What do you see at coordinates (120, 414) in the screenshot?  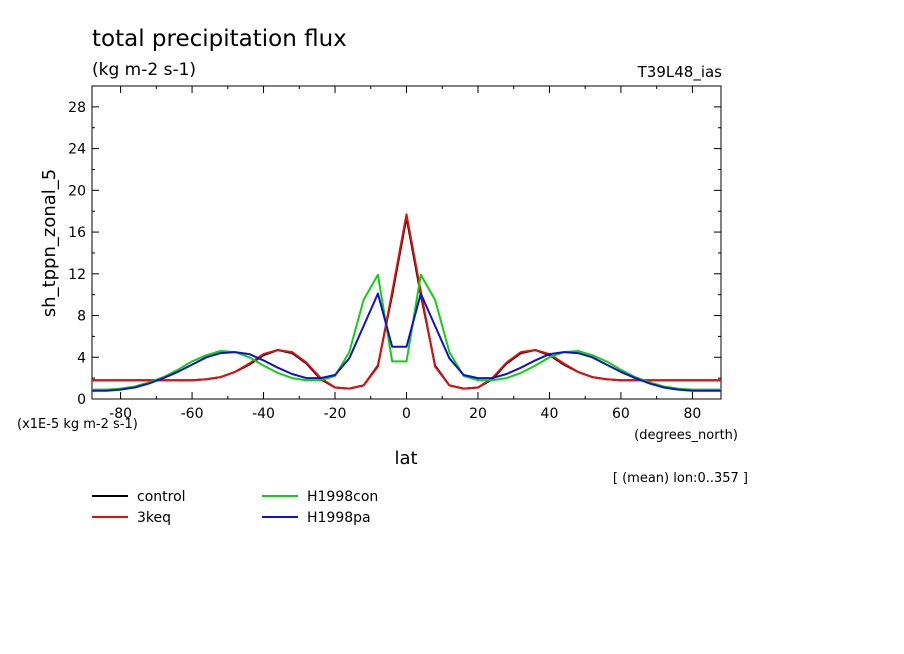 I see `x-tick-label: -80` at bounding box center [120, 414].